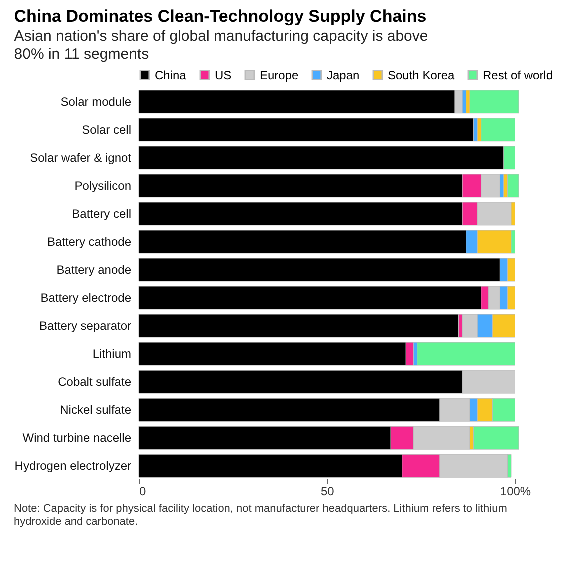 The height and width of the screenshot is (573, 562). I want to click on x-tick-label: 50, so click(327, 491).